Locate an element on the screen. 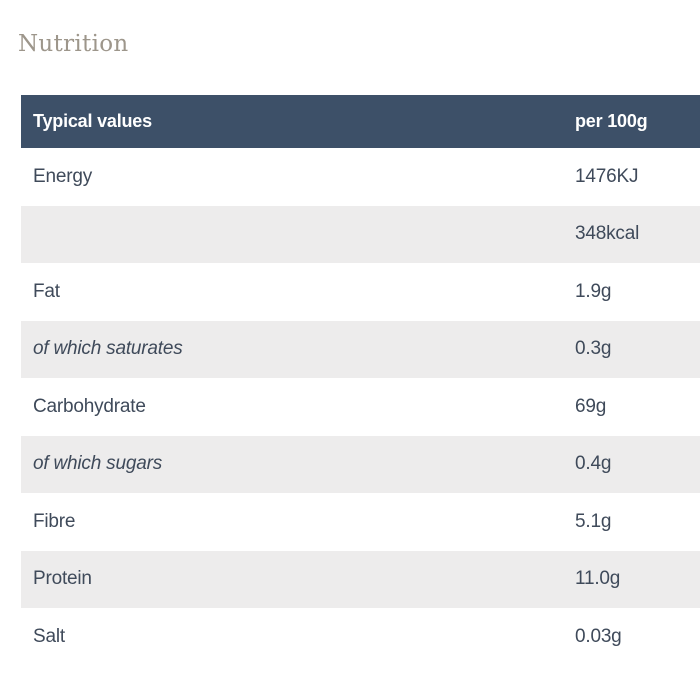  nutrient-label: of which sugars is located at coordinates (98, 464).